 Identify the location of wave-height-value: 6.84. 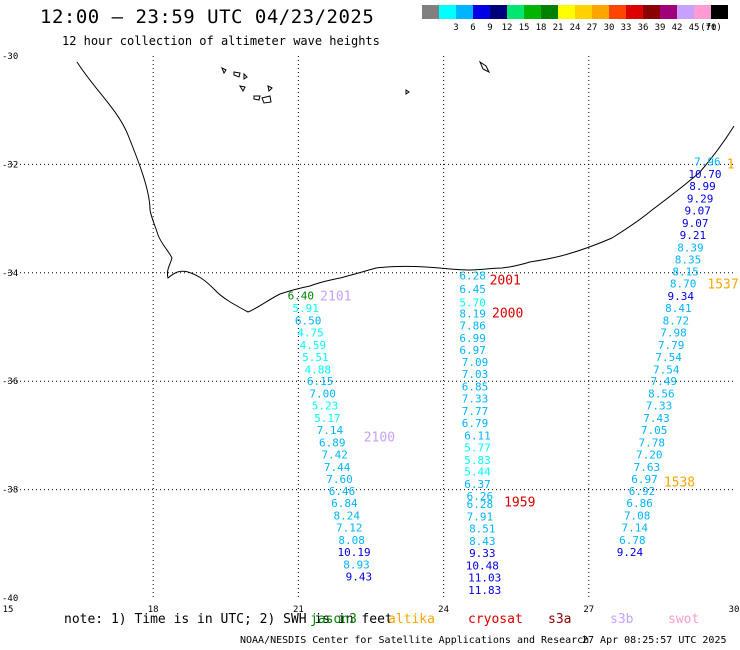
(344, 503).